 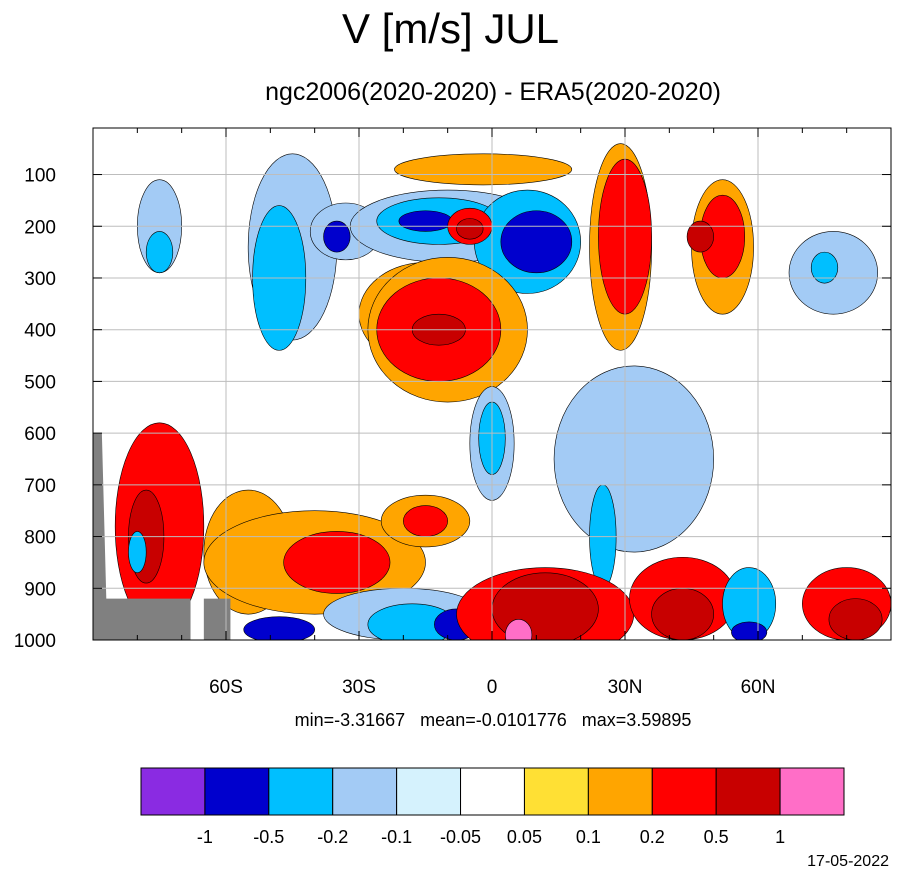 What do you see at coordinates (205, 837) in the screenshot?
I see `colorbar-label: -1` at bounding box center [205, 837].